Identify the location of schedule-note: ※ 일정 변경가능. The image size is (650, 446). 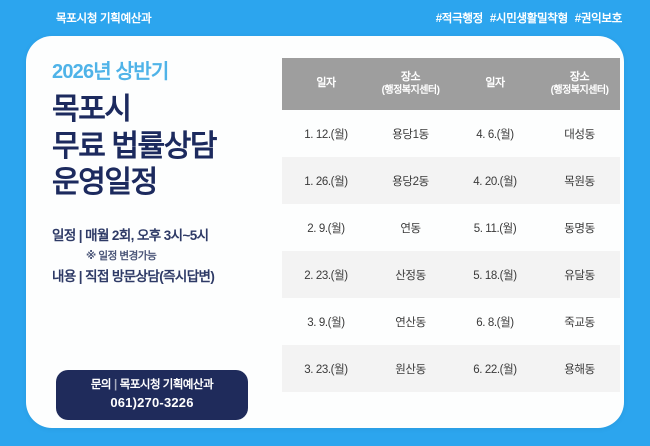
(121, 255).